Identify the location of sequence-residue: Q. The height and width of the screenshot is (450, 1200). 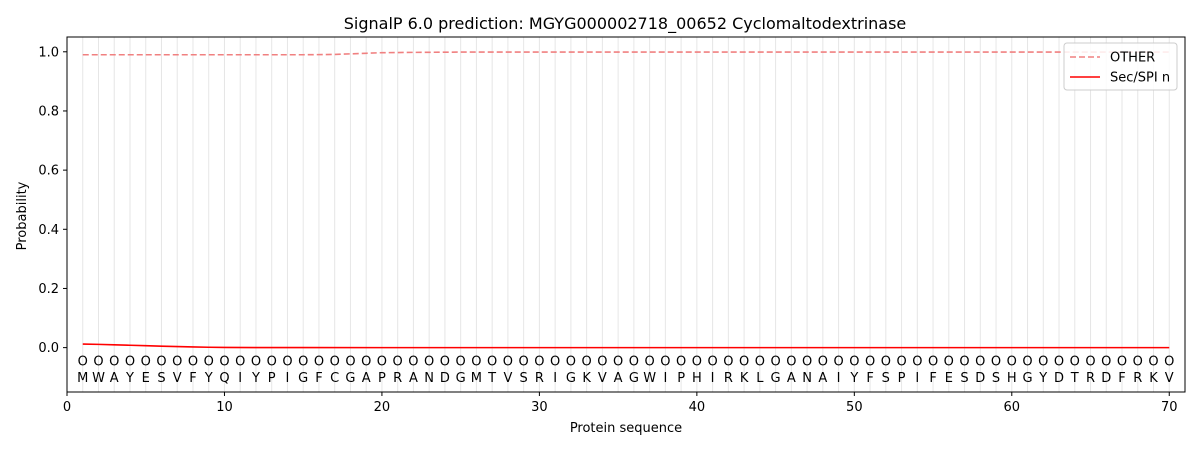
(224, 378).